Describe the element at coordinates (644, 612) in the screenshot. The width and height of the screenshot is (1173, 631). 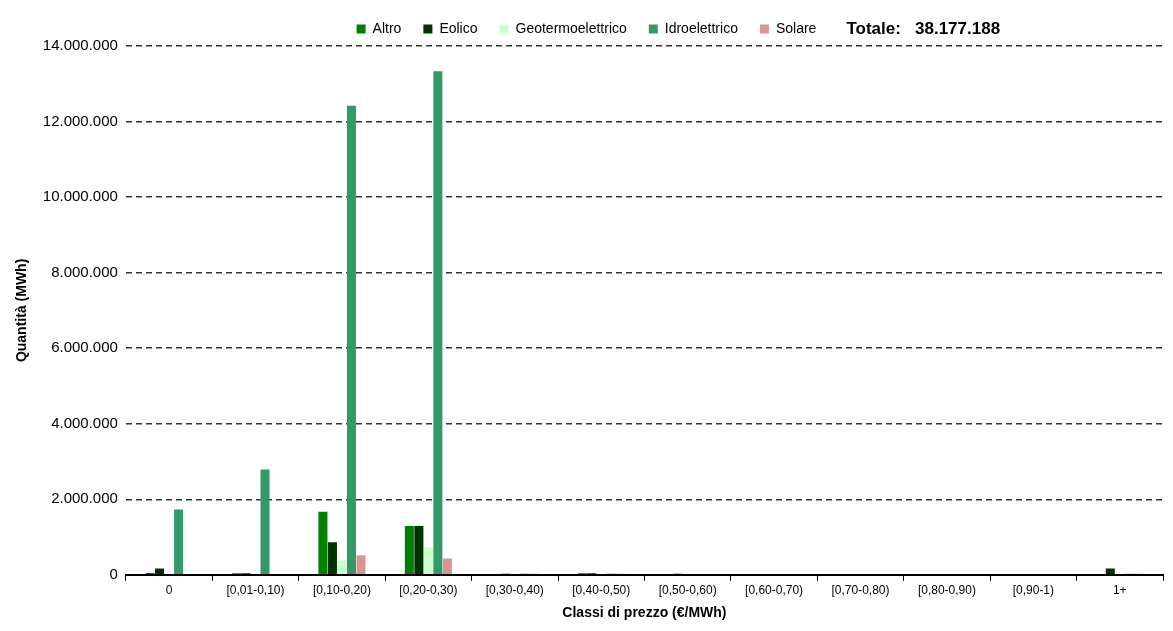
I see `x-axis-title: Classi di prezzo (€/MWh)` at that location.